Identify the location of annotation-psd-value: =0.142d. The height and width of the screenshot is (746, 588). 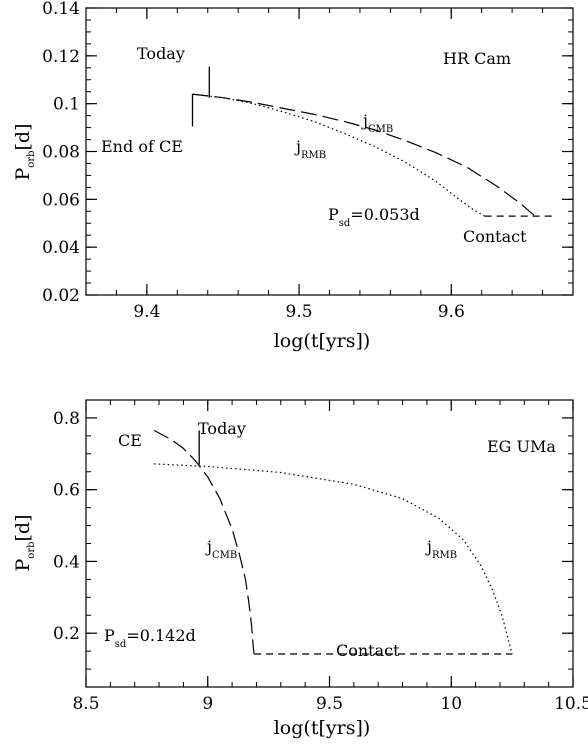
(160, 635).